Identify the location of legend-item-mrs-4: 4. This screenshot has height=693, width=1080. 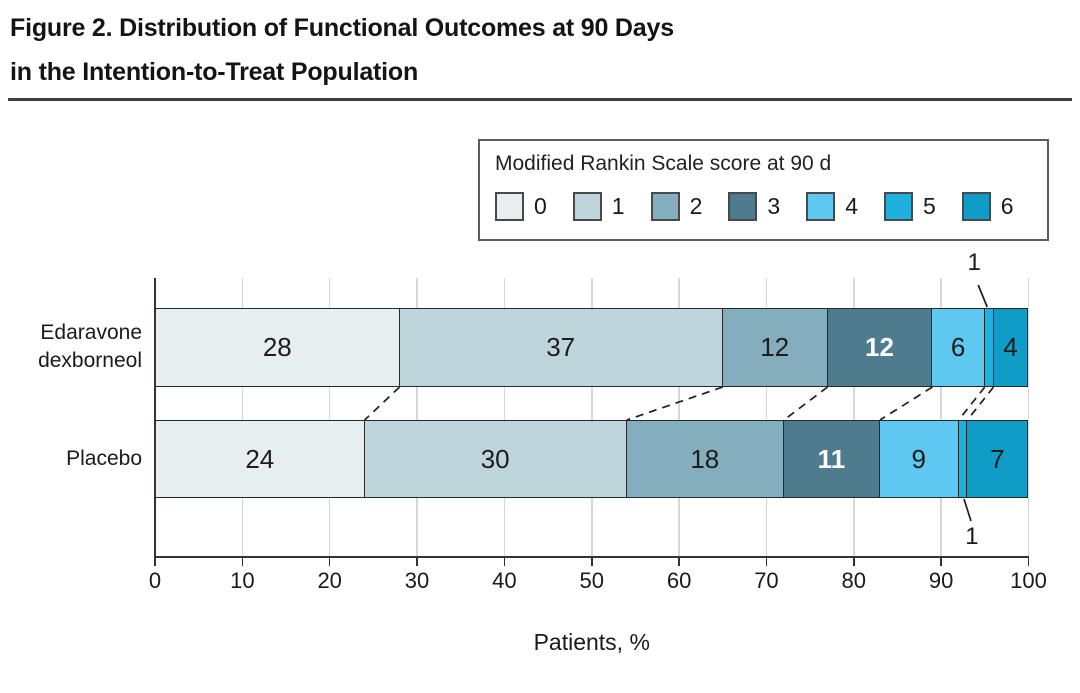
(832, 206).